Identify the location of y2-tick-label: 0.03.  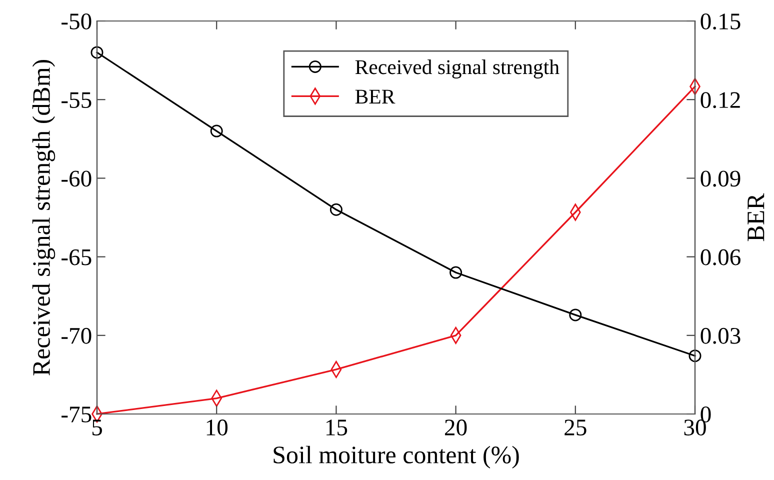
(720, 336).